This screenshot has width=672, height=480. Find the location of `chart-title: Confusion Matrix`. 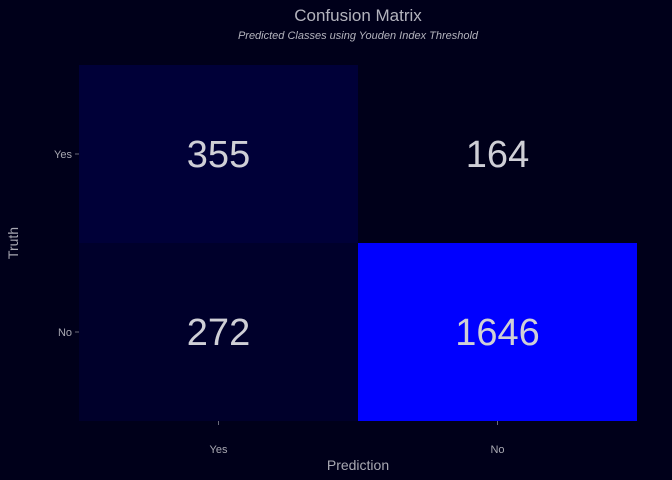

chart-title: Confusion Matrix is located at coordinates (358, 15).